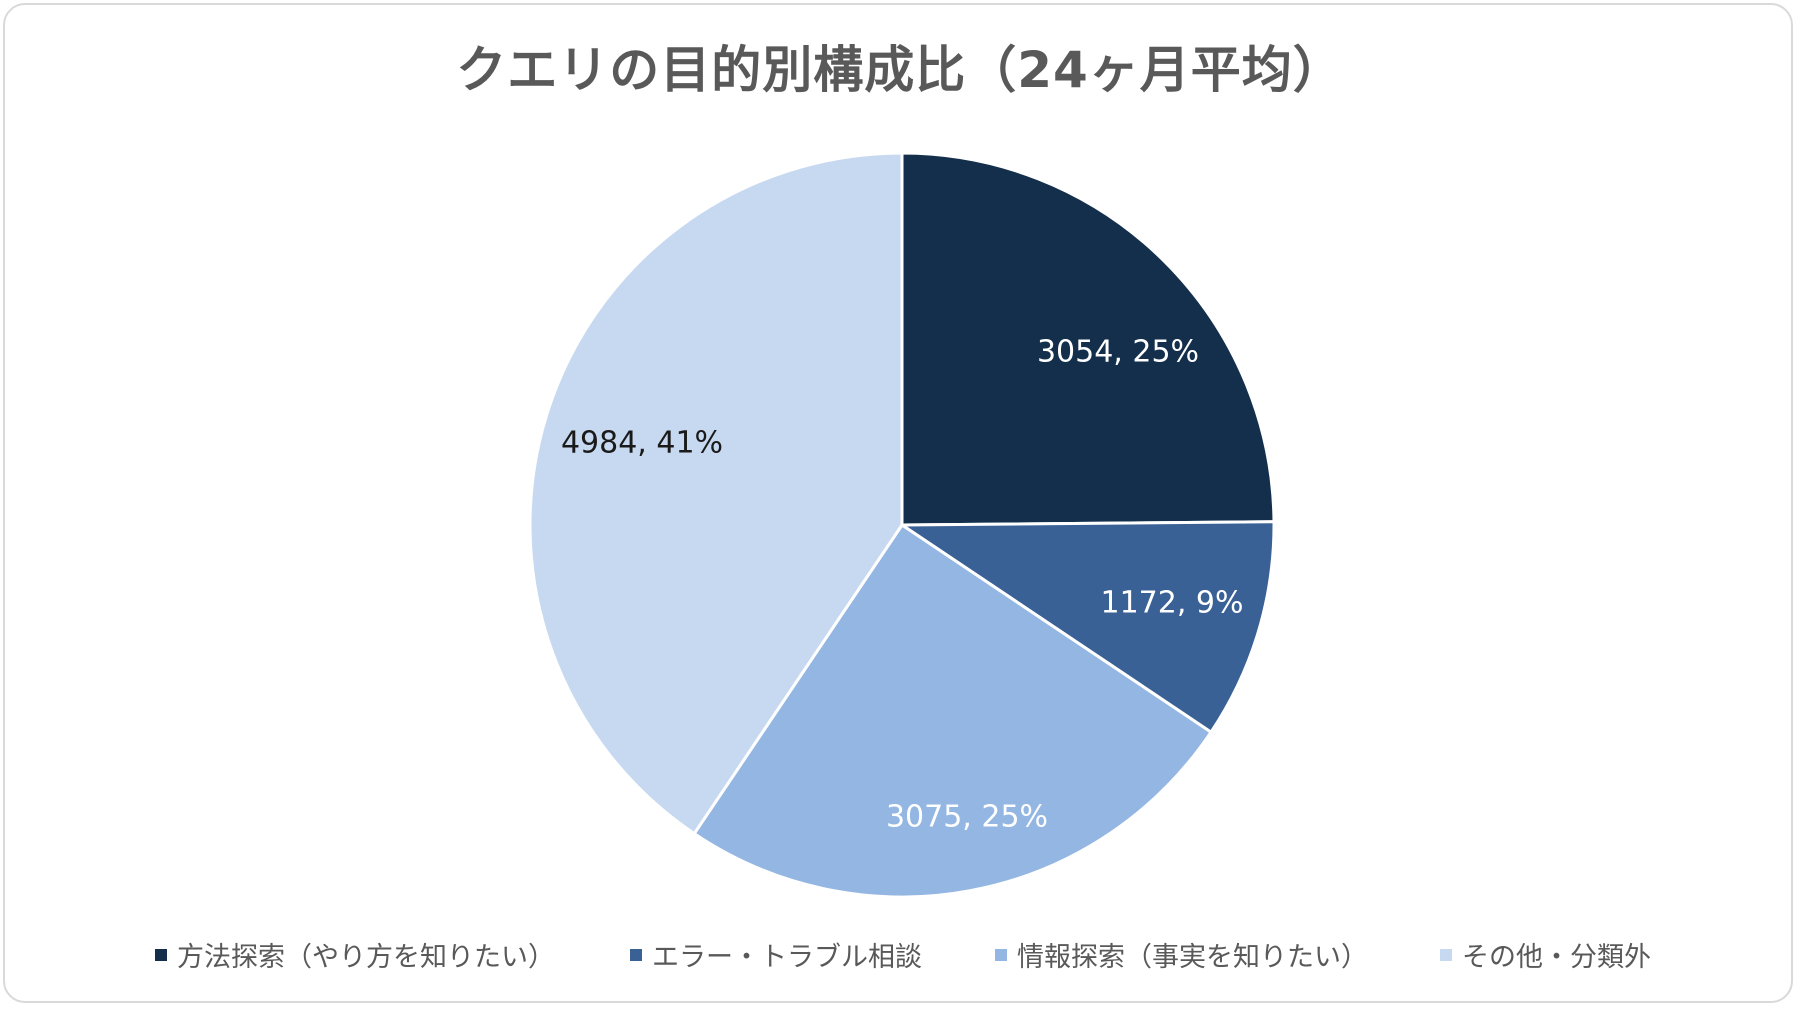 This screenshot has height=1009, width=1800. Describe the element at coordinates (900, 70) in the screenshot. I see `chart-title: クエリの目的別構成比（24ヶ月平均）` at that location.